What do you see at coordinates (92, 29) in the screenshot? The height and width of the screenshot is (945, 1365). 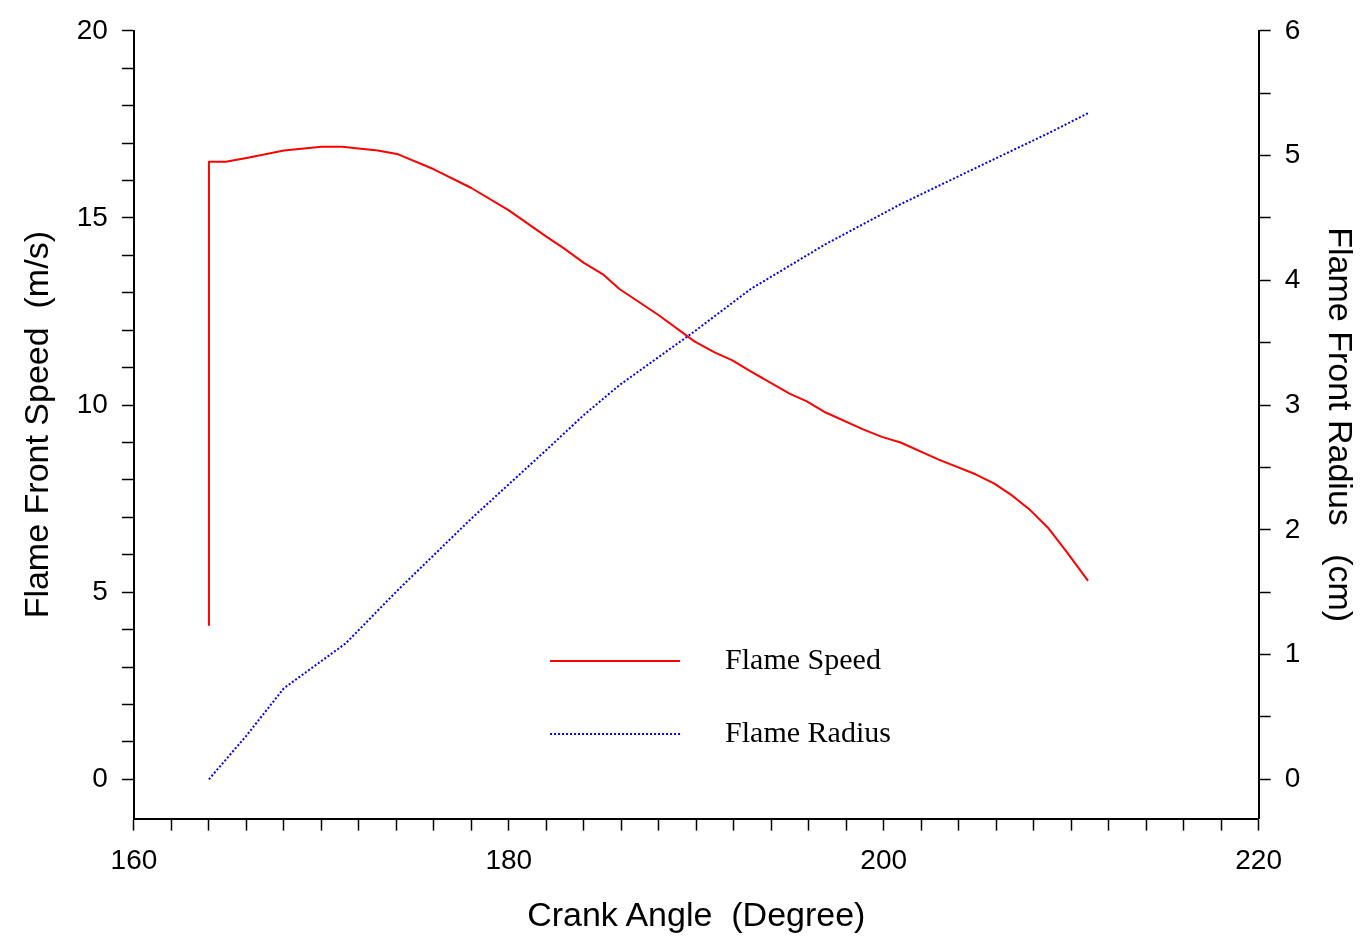 I see `y-tick-label: 20` at bounding box center [92, 29].